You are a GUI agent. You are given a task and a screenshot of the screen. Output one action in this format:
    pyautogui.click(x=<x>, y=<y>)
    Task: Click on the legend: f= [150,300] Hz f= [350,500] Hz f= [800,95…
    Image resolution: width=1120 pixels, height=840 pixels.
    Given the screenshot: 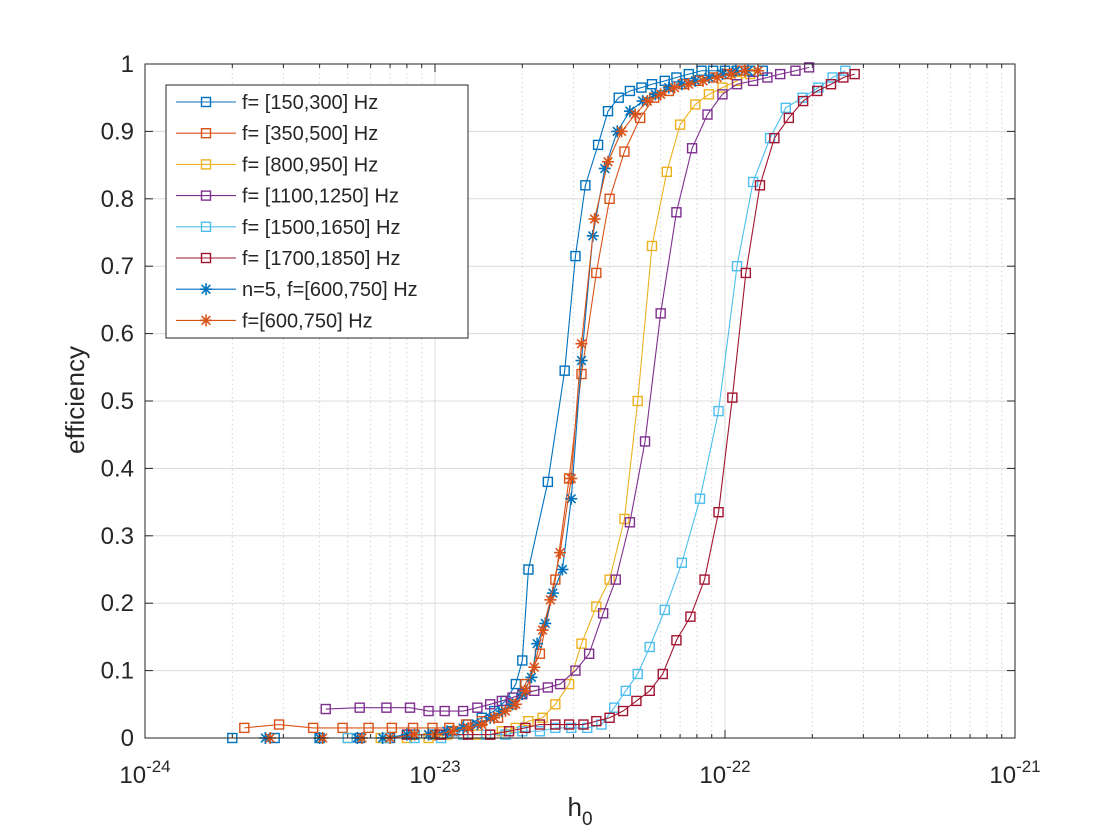 What is the action you would take?
    pyautogui.click(x=317, y=211)
    